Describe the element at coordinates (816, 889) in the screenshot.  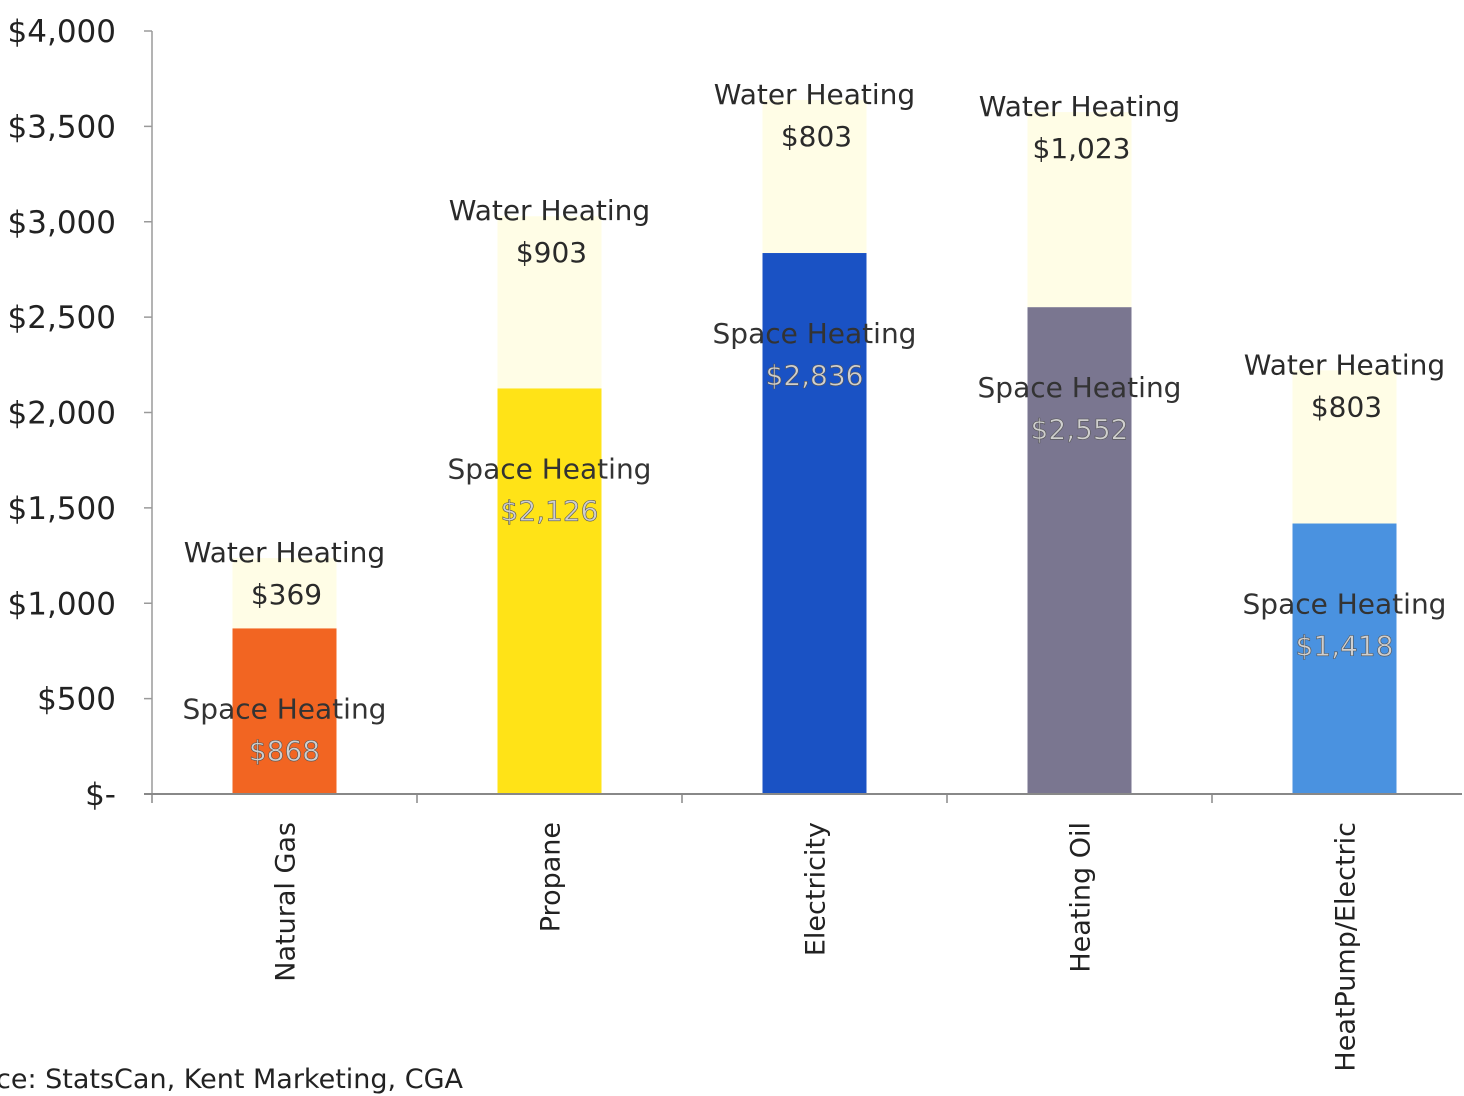
I see `x-category-label: Electricity` at that location.